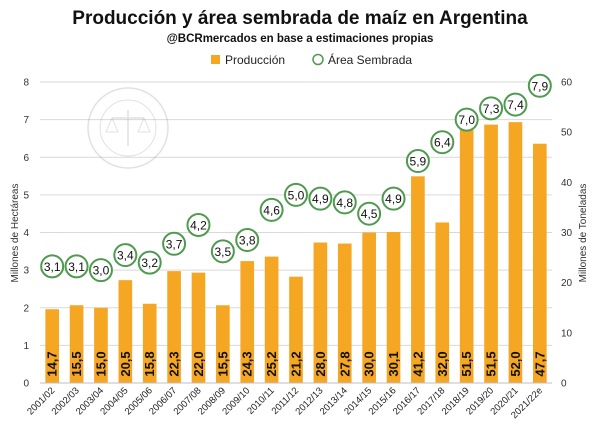 Image resolution: width=601 pixels, height=433 pixels. I want to click on right-tick-label: 30, so click(567, 233).